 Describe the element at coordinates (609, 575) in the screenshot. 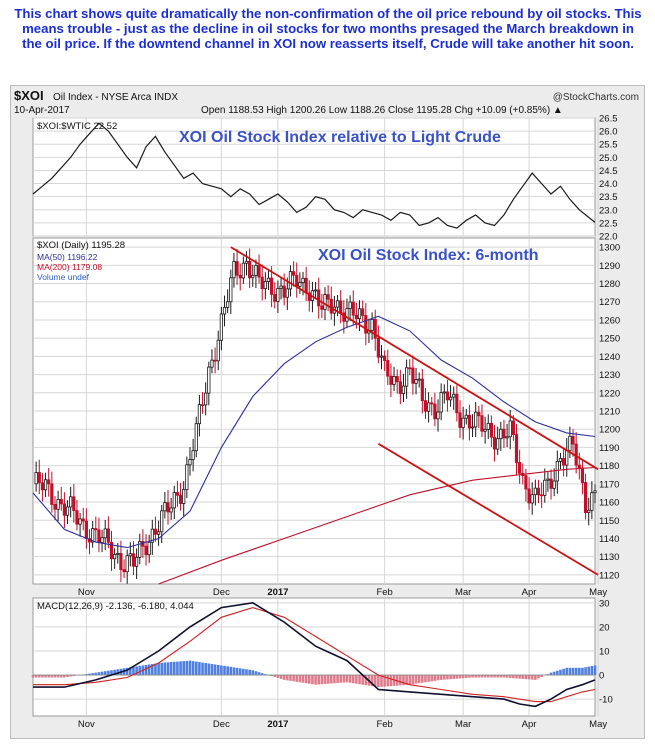

I see `y-tick-label: 1120` at that location.